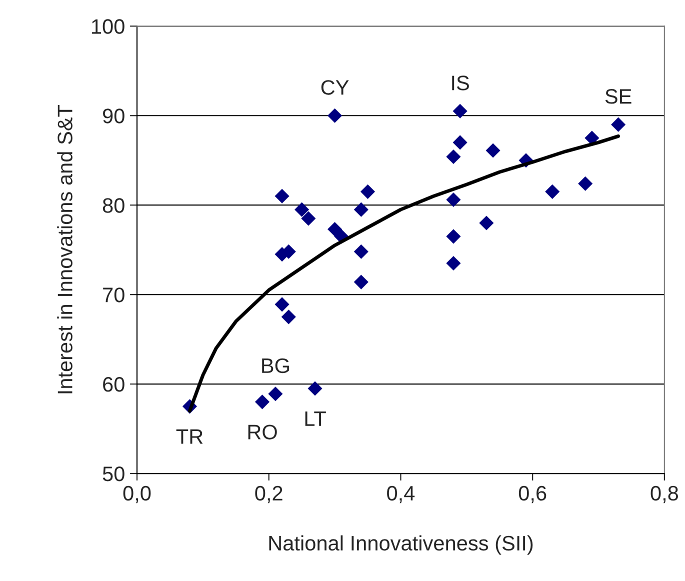  Describe the element at coordinates (460, 83) in the screenshot. I see `annotation: IS` at that location.